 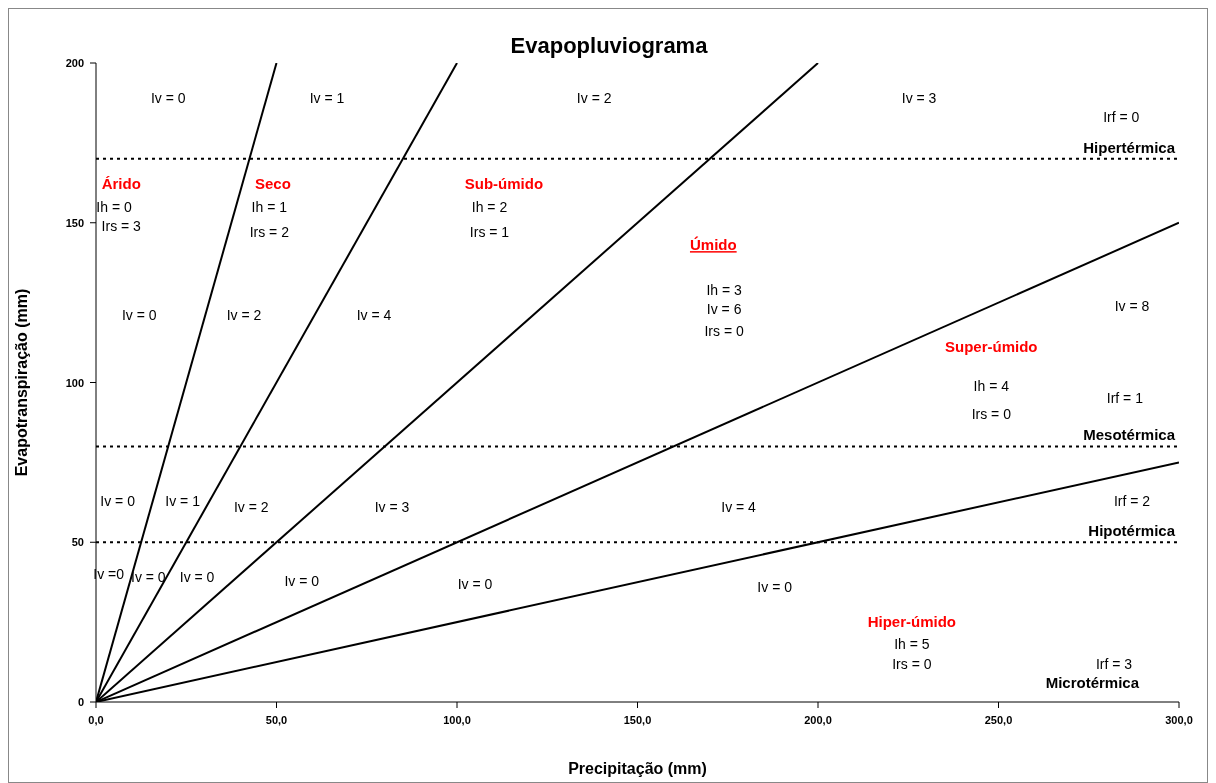 What do you see at coordinates (74, 222) in the screenshot?
I see `y-tick-label: 150` at bounding box center [74, 222].